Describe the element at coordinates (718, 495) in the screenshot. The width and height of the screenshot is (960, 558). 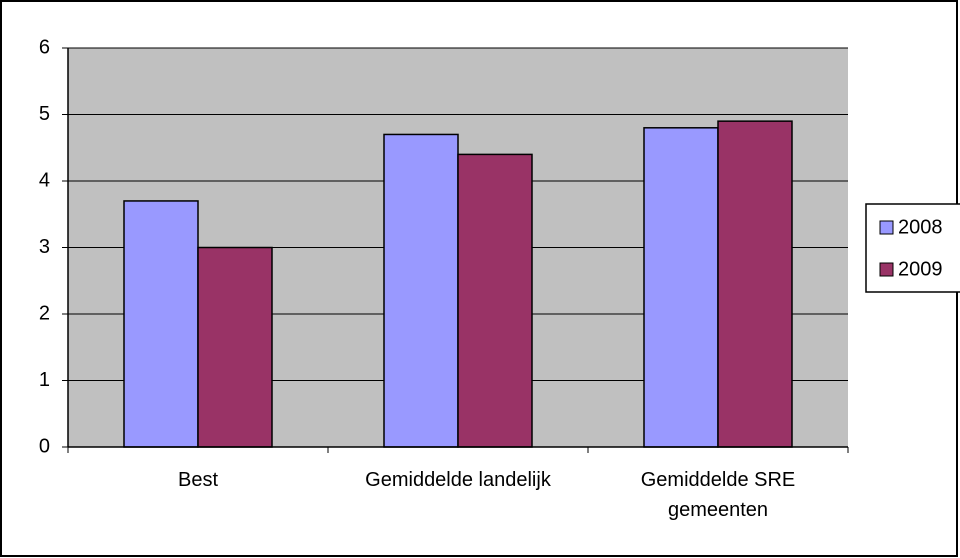
I see `x-tick-label: Gemiddelde SRE gemeenten` at that location.